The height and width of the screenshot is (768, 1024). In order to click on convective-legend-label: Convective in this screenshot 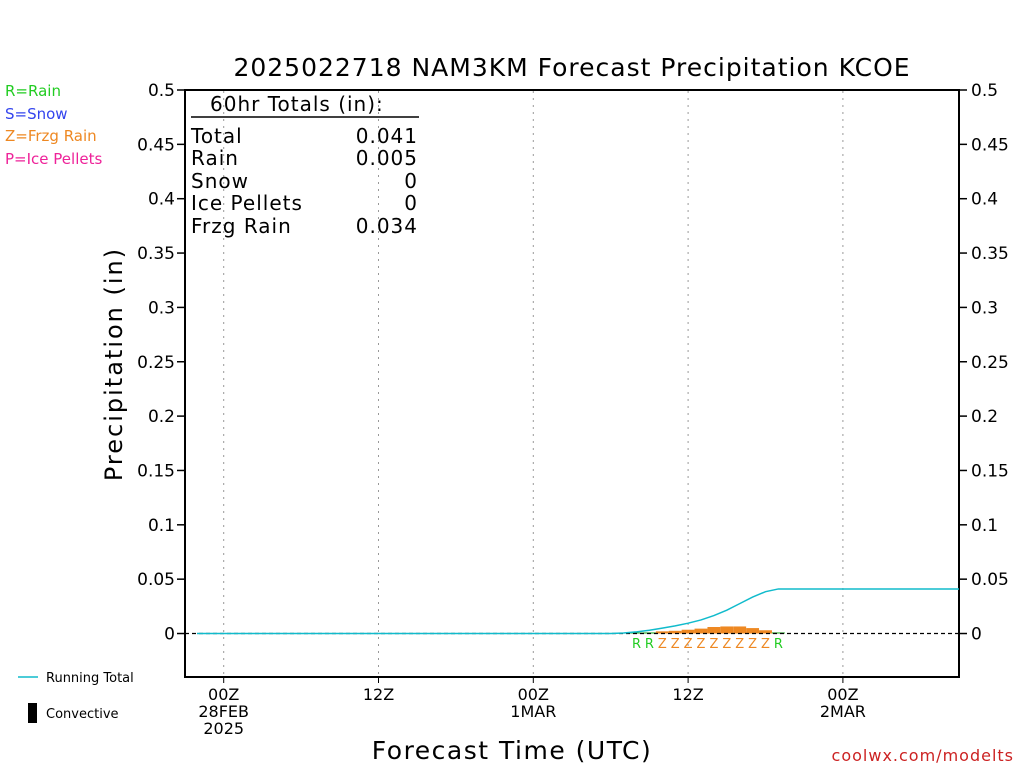, I will do `click(82, 714)`.